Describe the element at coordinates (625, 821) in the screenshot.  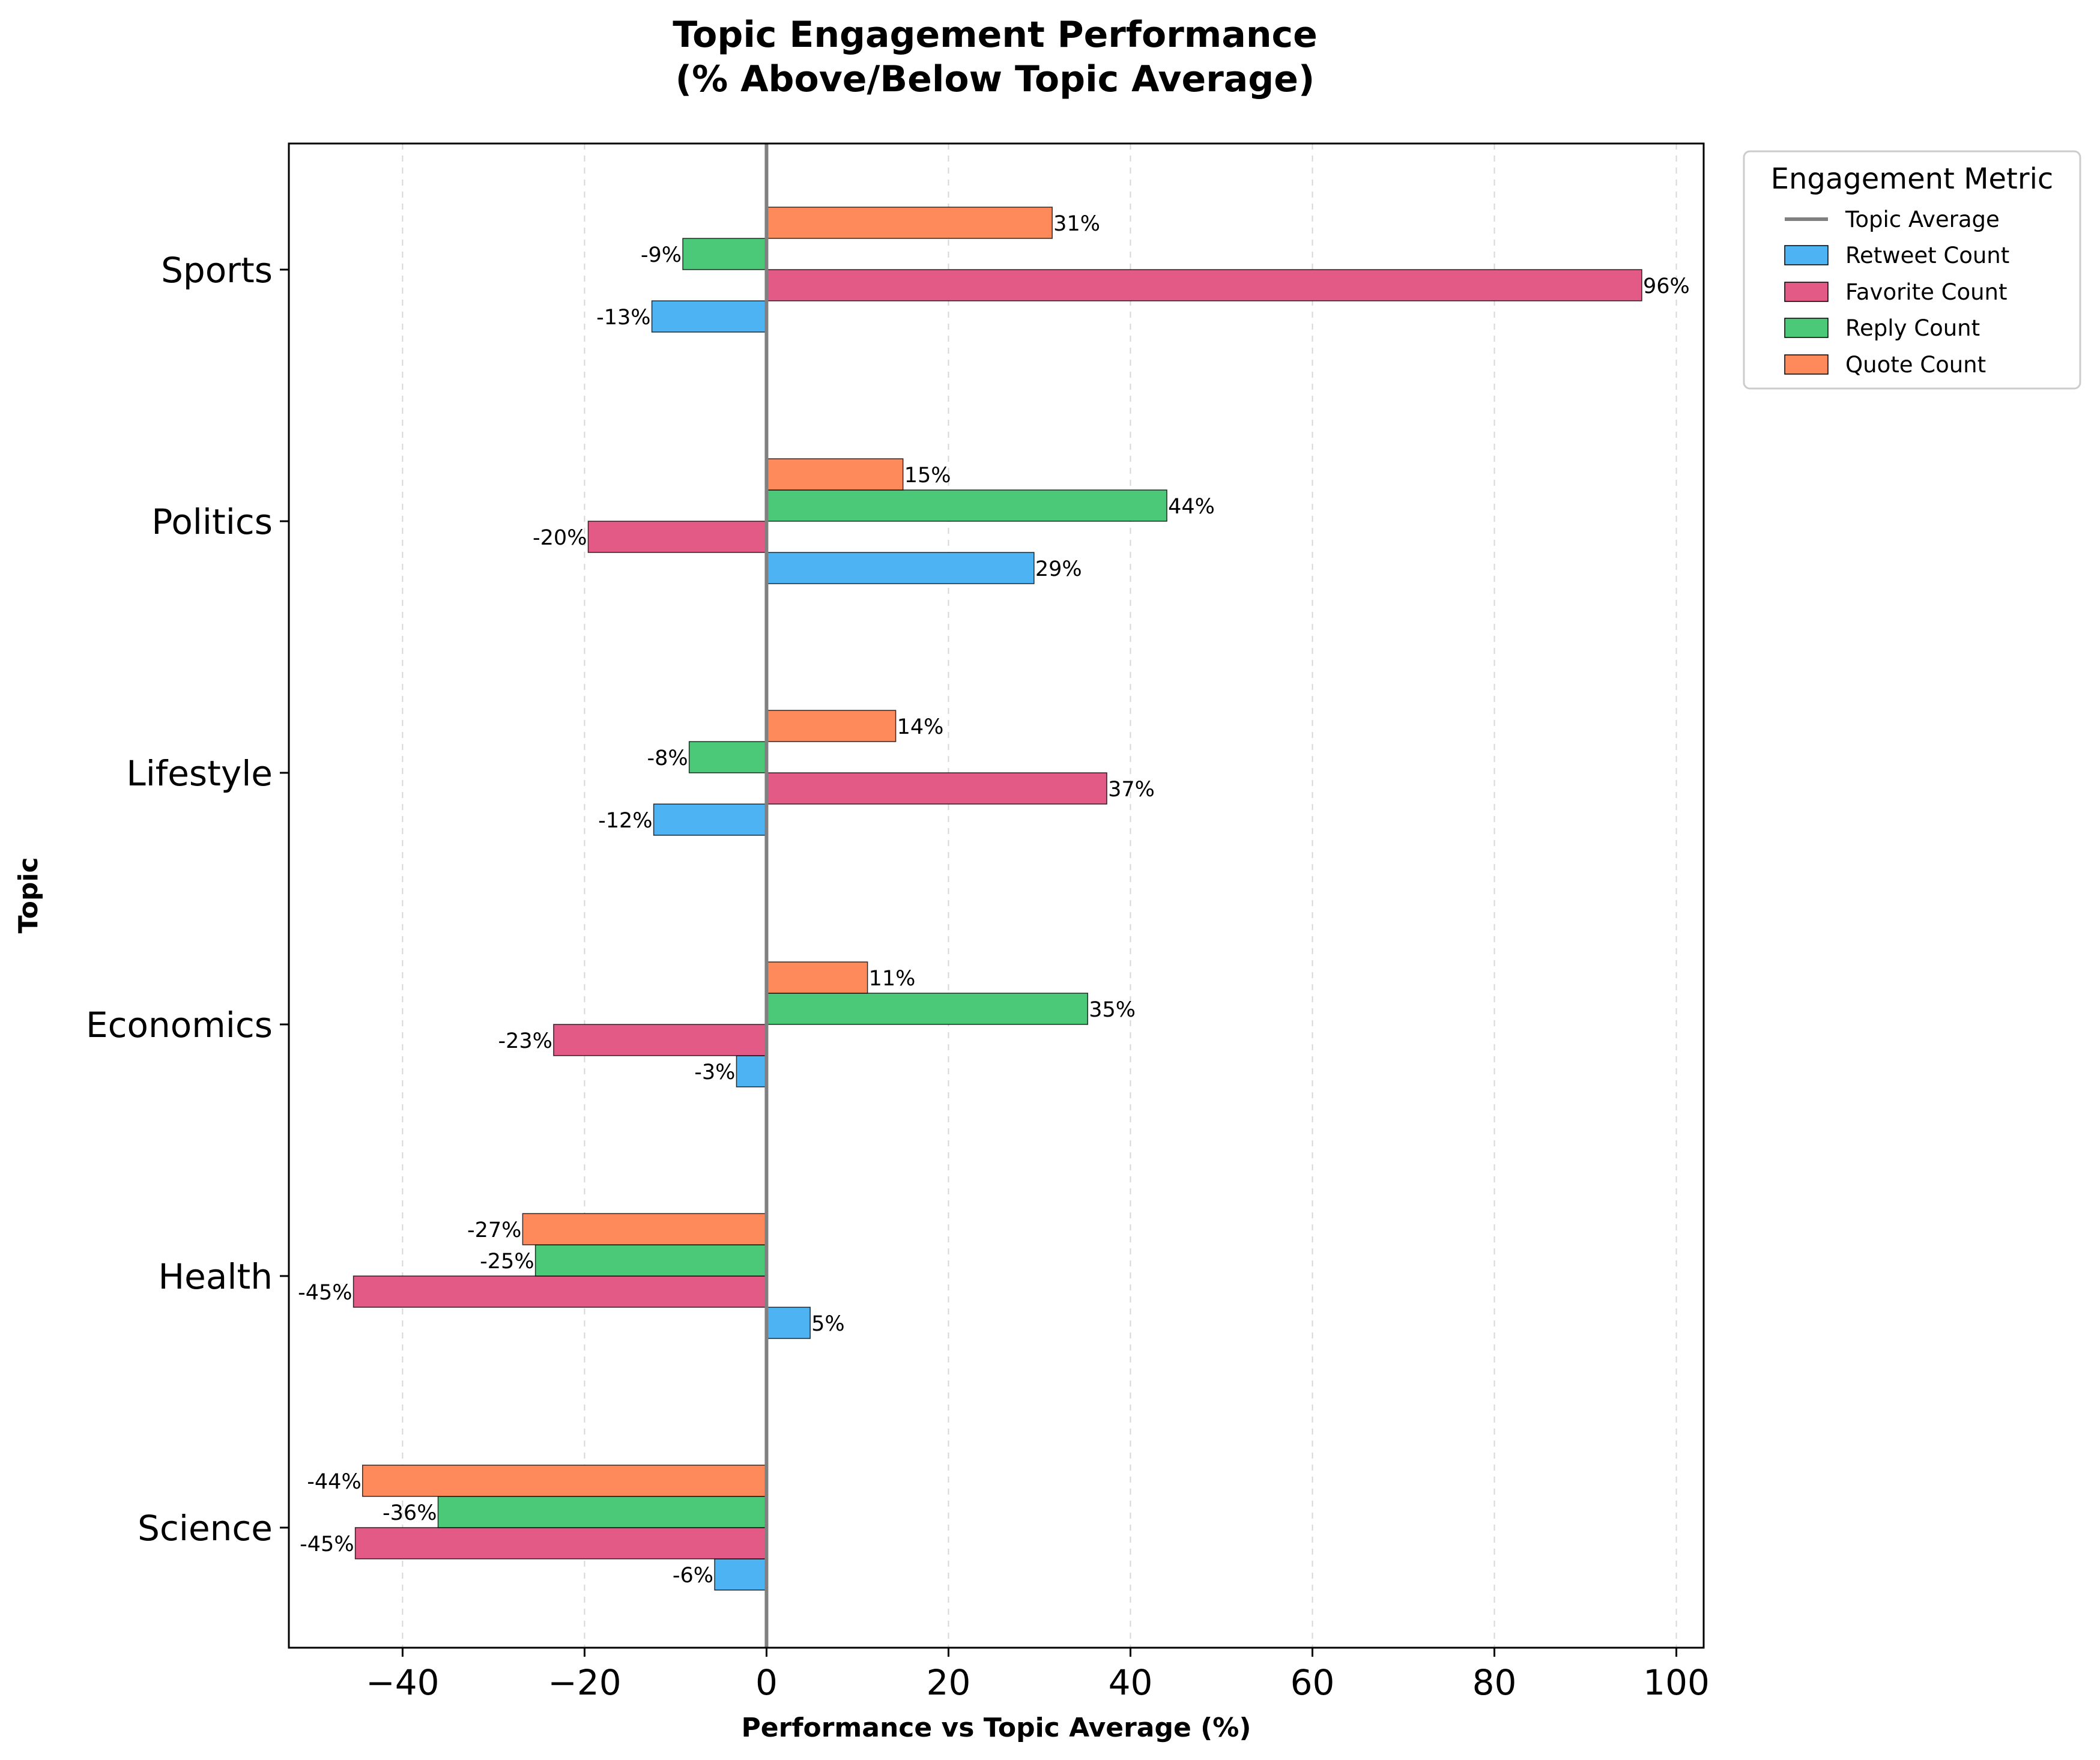
I see `data-label: -12%` at that location.